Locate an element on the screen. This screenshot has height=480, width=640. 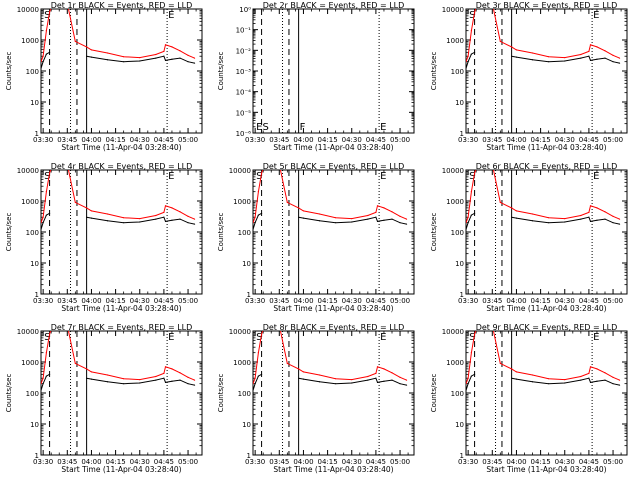
x-tick-label: 04:15 is located at coordinates (541, 140).